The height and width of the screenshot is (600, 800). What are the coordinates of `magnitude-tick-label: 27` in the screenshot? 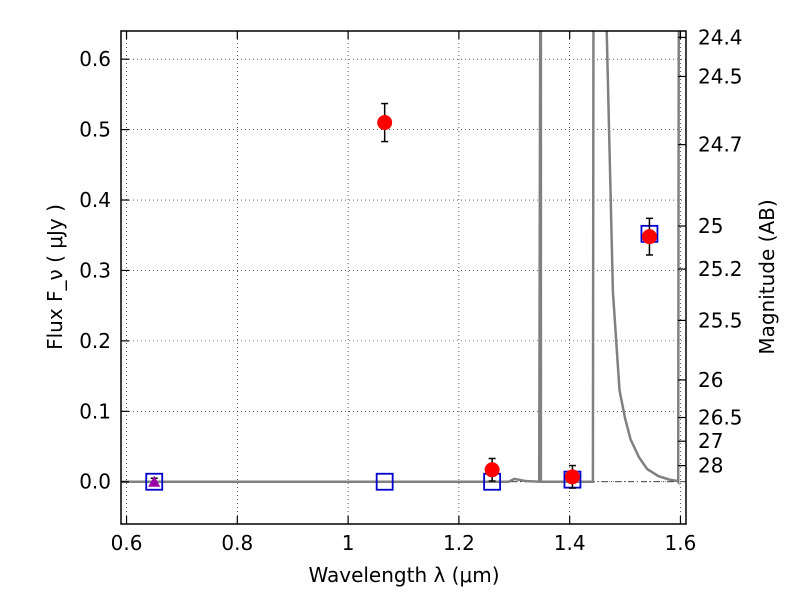 It's located at (710, 441).